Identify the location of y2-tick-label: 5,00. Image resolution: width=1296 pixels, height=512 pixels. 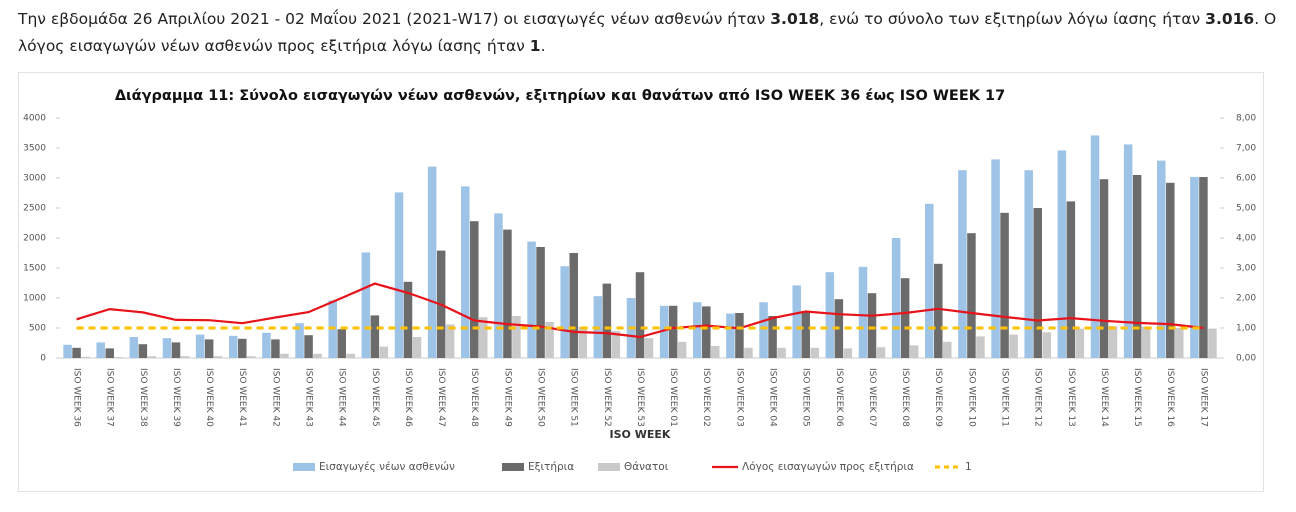
(1246, 209).